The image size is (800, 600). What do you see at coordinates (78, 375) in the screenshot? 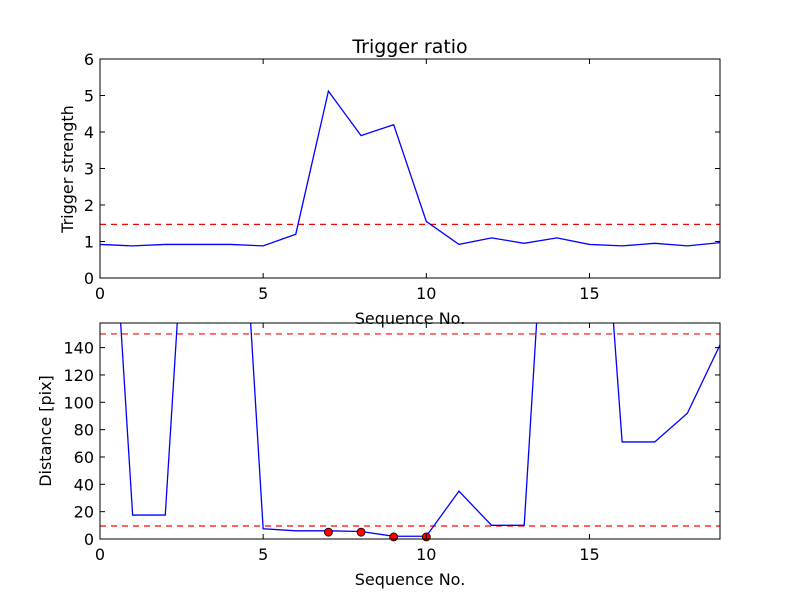
I see `y-tick-label: 120` at bounding box center [78, 375].